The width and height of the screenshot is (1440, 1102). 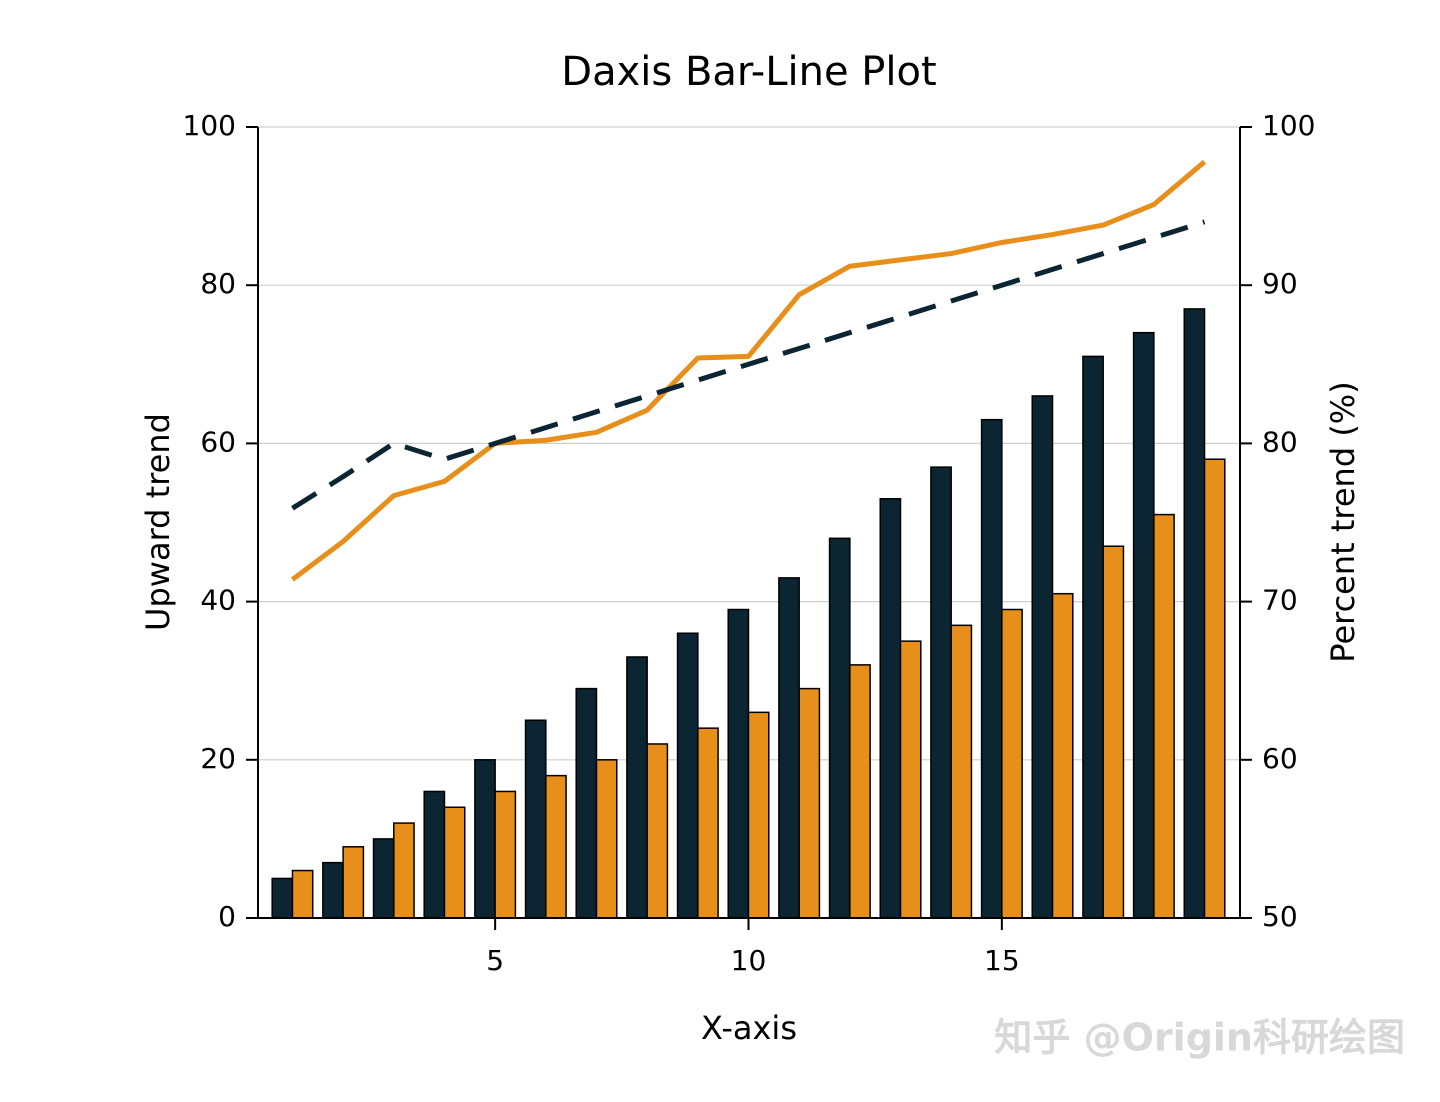 I want to click on y-axis-title: Upward trend, so click(x=158, y=522).